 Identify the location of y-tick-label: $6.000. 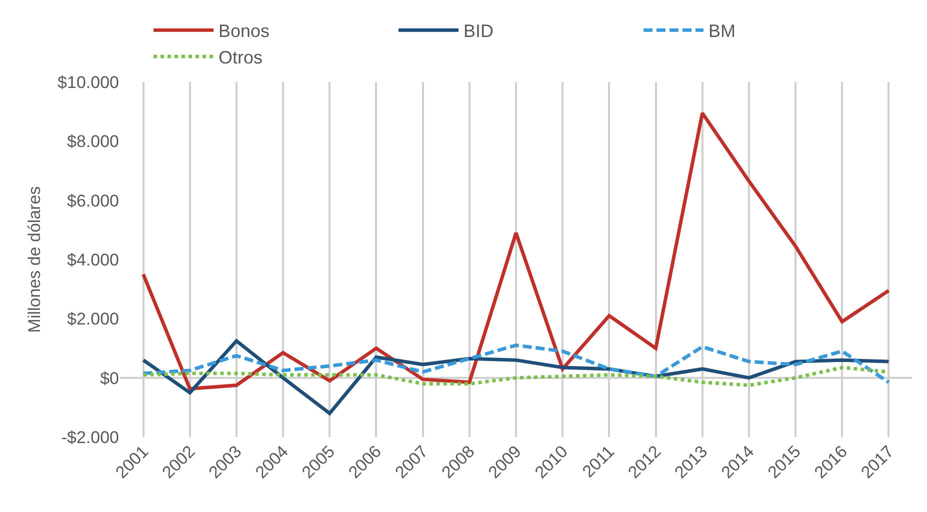
(93, 200).